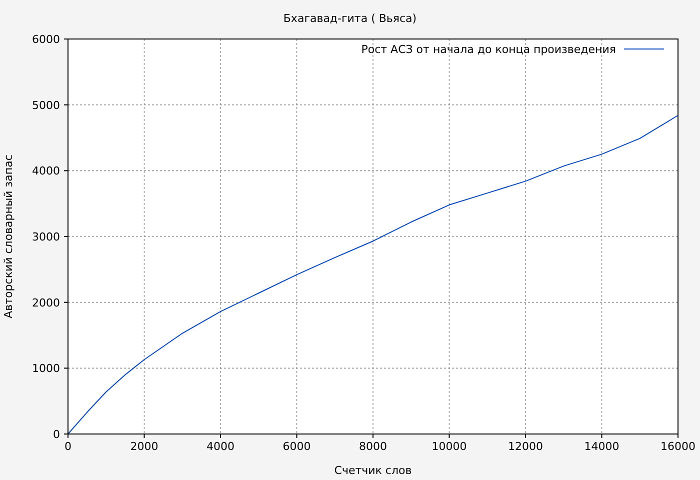 The width and height of the screenshot is (700, 480). I want to click on x-tick-label: 6000, so click(296, 446).